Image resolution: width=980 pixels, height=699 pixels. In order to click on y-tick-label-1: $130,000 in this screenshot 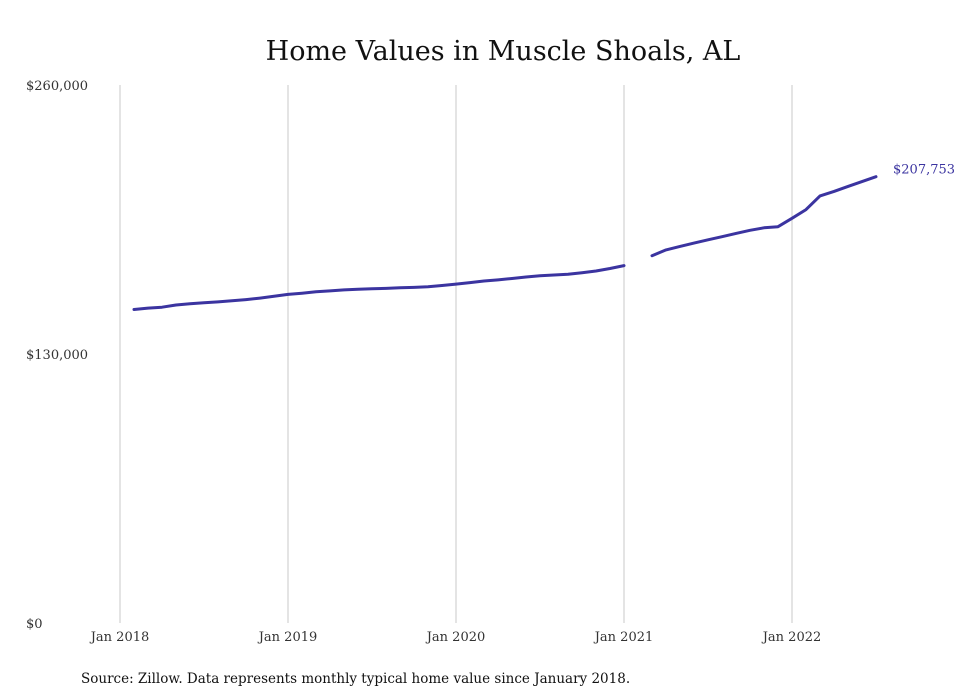, I will do `click(57, 355)`.